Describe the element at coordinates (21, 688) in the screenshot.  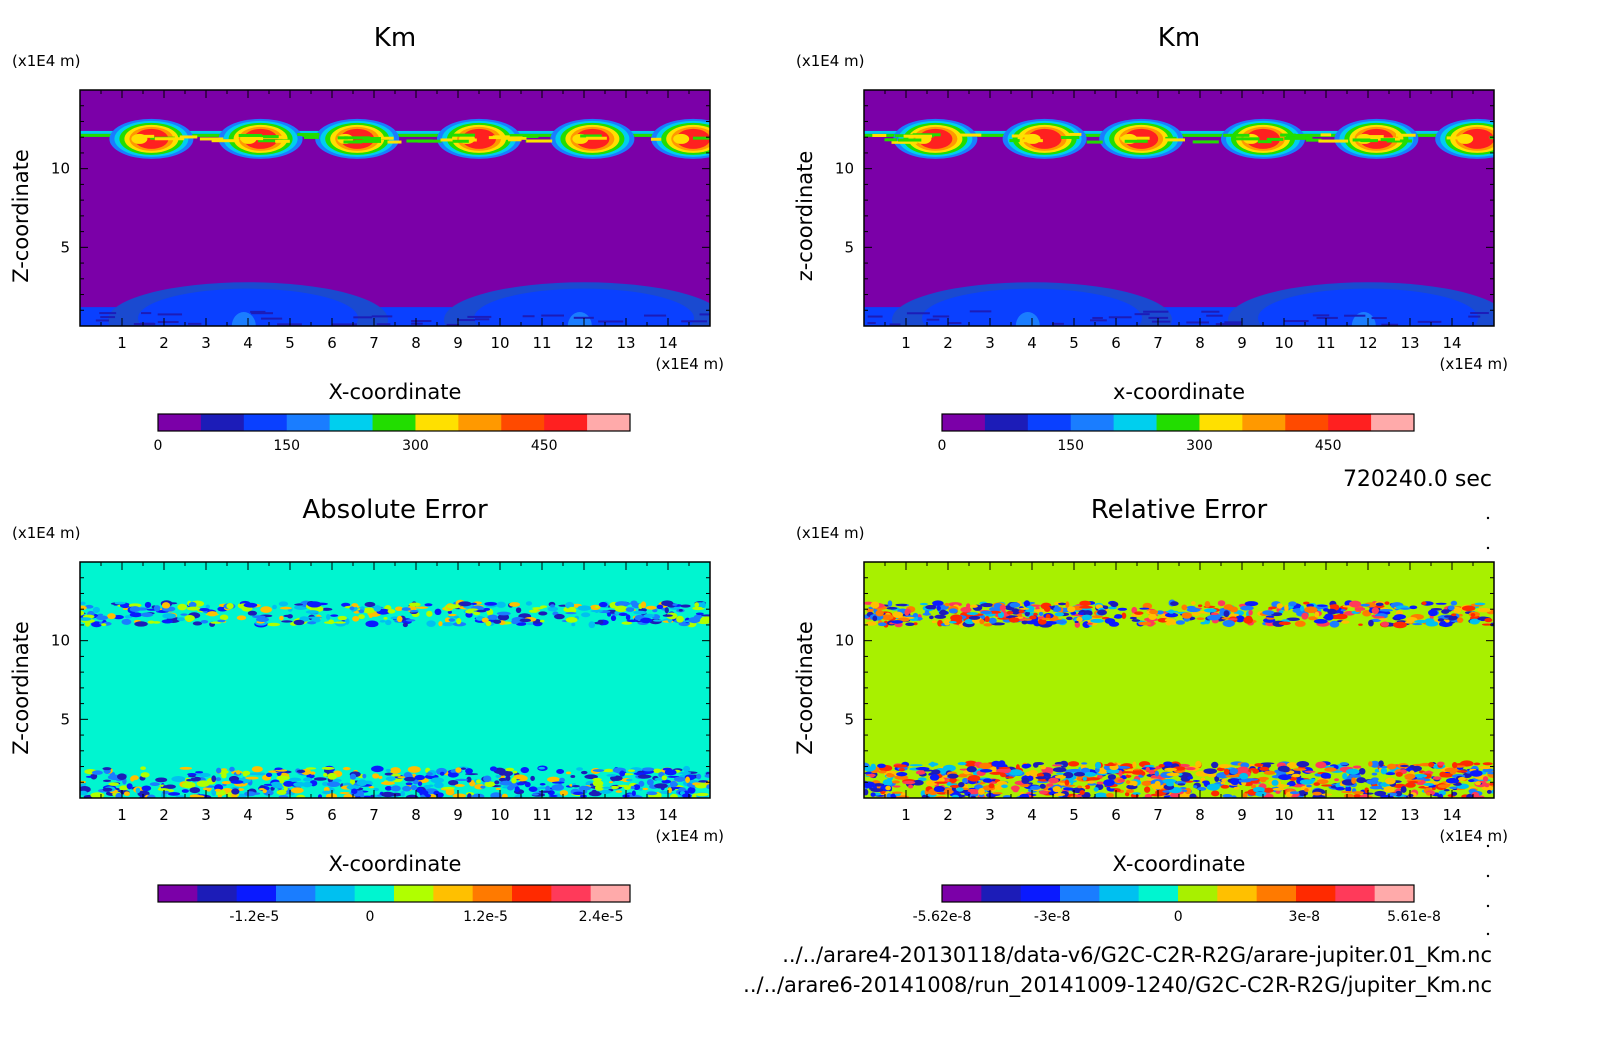
I see `y-axis-label: Z-coordinate` at that location.